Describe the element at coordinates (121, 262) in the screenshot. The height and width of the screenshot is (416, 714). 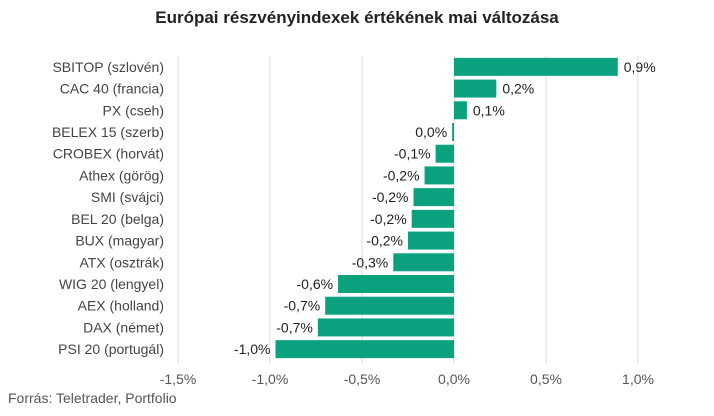
I see `category-label: ATX (osztrák)` at that location.